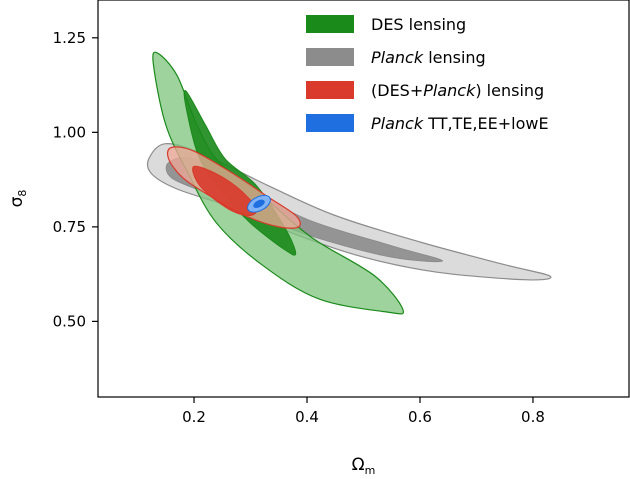 The image size is (630, 479). Describe the element at coordinates (194, 417) in the screenshot. I see `x-tick-label: 0.2` at that location.